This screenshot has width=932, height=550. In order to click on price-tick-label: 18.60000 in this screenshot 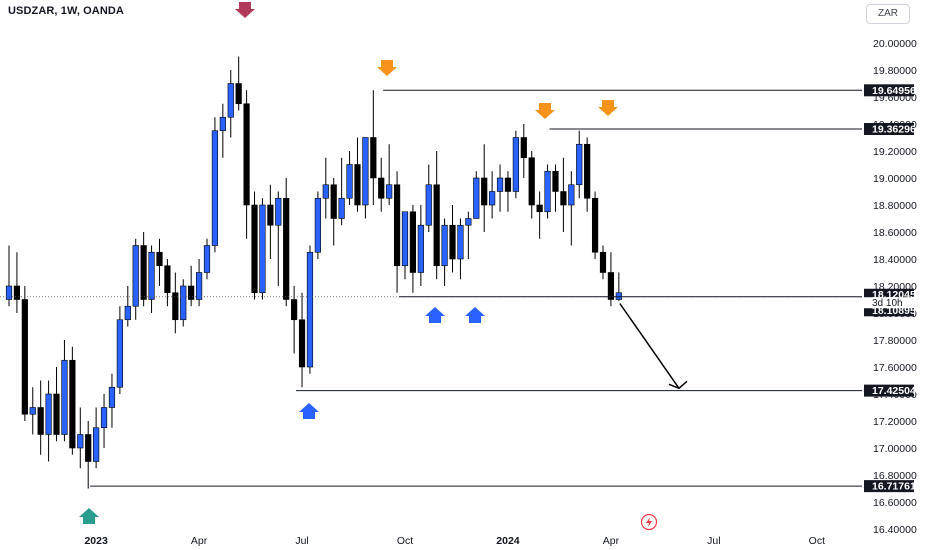, I will do `click(895, 233)`.